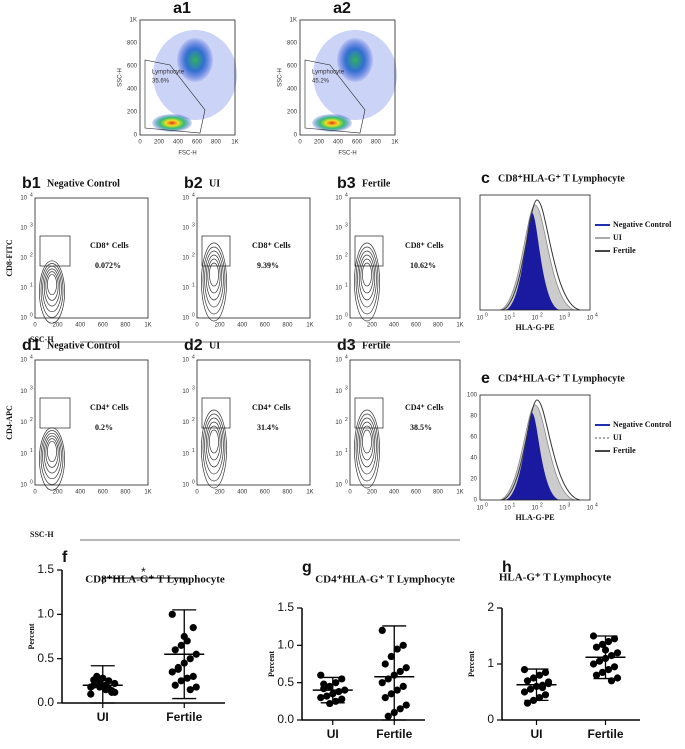 Image resolution: width=685 pixels, height=749 pixels. Describe the element at coordinates (507, 567) in the screenshot. I see `label: h` at that location.